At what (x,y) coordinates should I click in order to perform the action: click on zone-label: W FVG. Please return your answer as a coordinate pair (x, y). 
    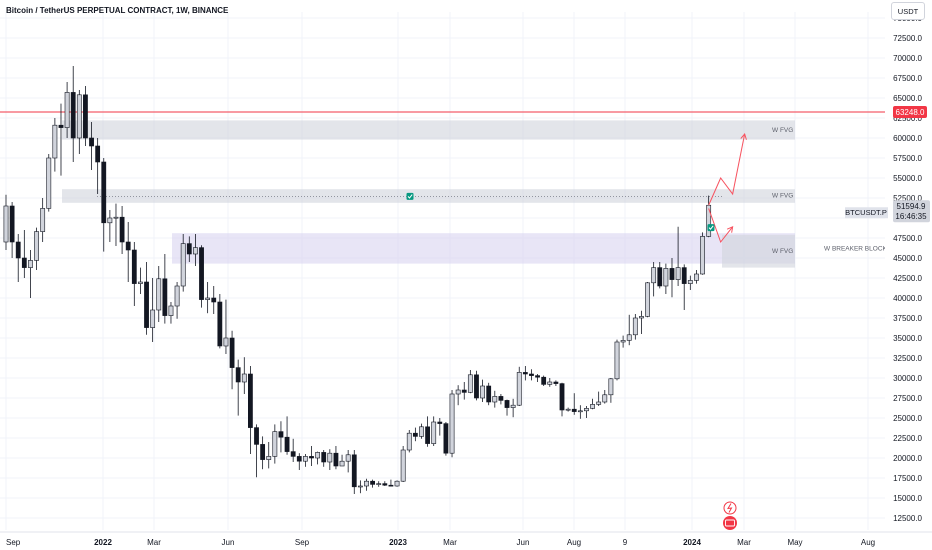
    Looking at the image, I should click on (782, 196).